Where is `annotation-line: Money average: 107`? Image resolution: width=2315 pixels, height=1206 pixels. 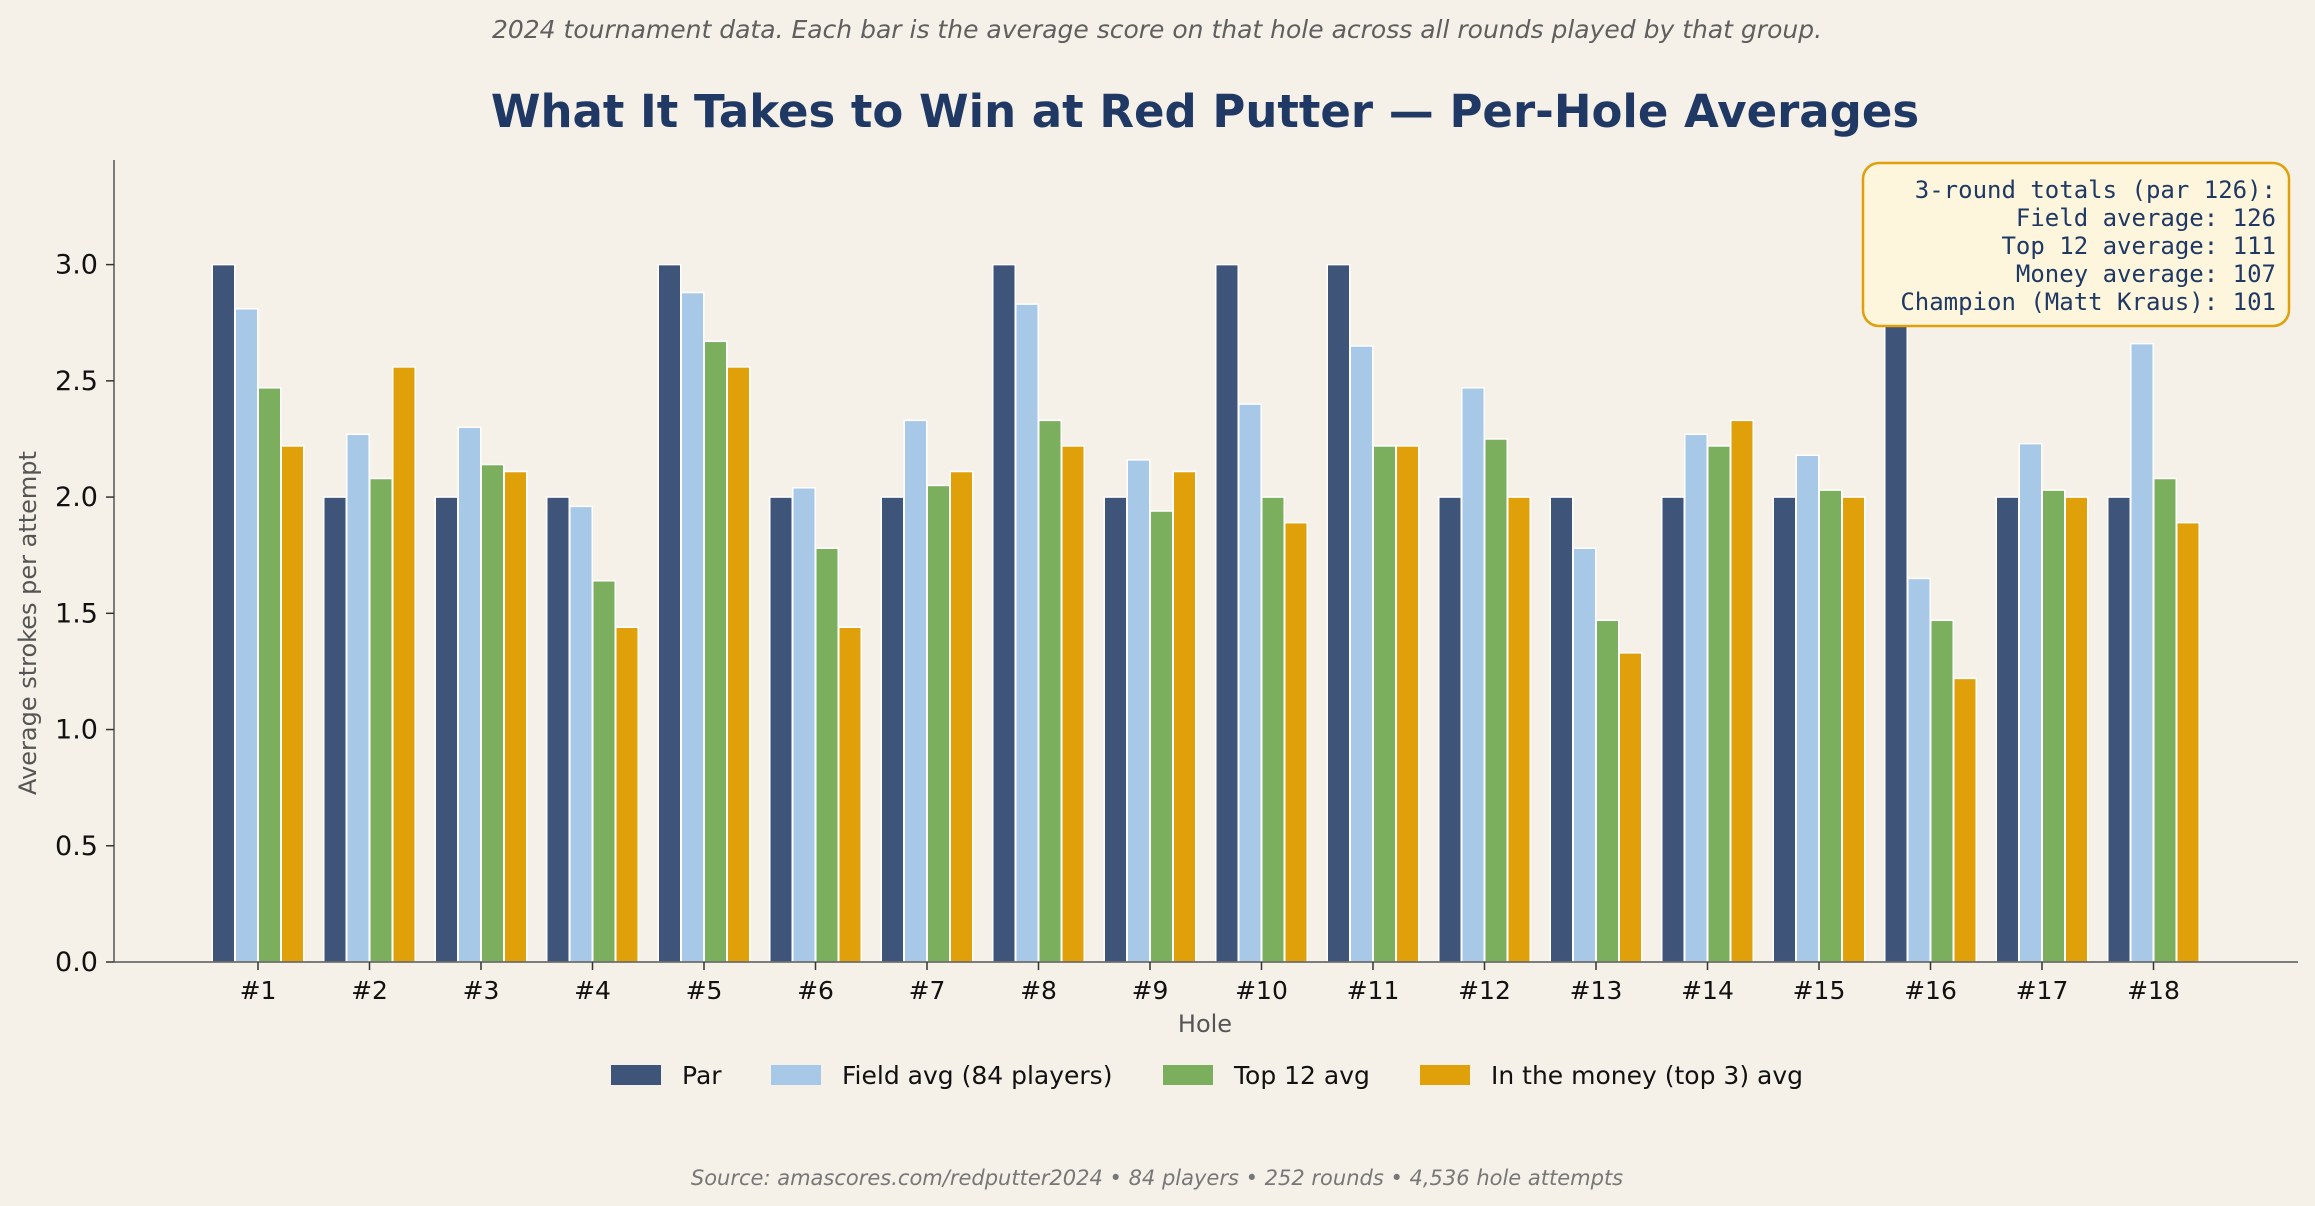 annotation-line: Money average: 107 is located at coordinates (2146, 274).